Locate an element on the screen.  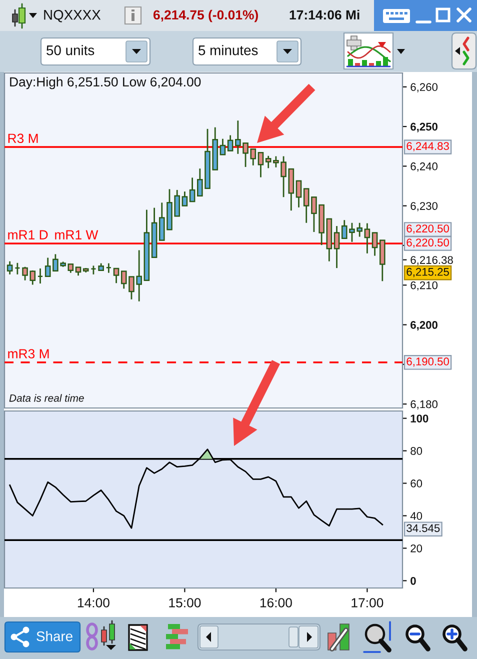
y-tick-label: 20 is located at coordinates (416, 548).